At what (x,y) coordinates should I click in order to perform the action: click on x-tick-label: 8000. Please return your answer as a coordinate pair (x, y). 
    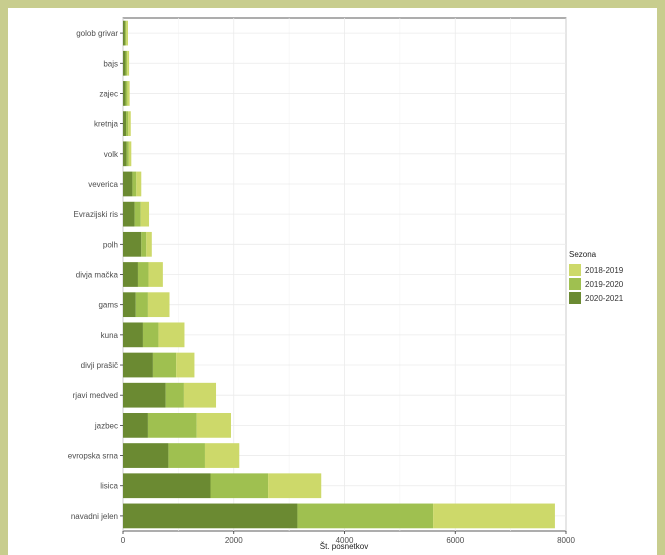
    Looking at the image, I should click on (566, 540).